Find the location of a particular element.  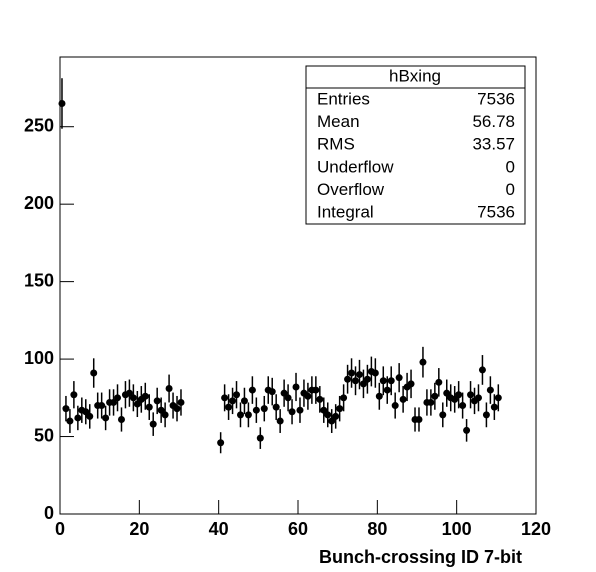

y-tick-label: 100 is located at coordinates (39, 358).